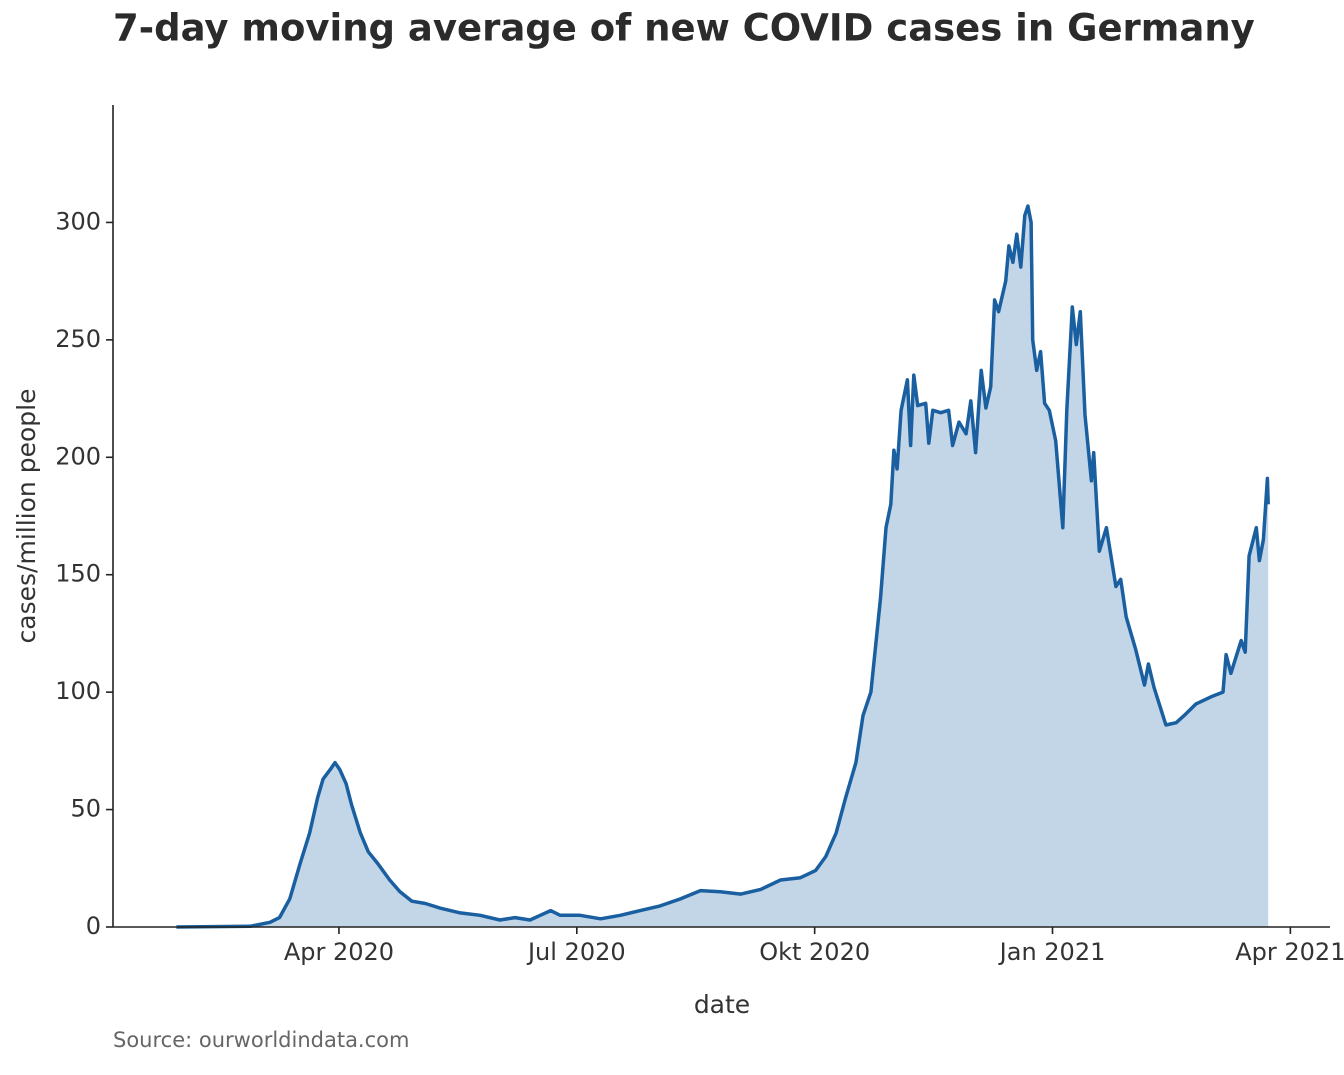 This screenshot has width=1344, height=1075. Describe the element at coordinates (261, 1040) in the screenshot. I see `source-note: Source: ourworldindata.com` at that location.